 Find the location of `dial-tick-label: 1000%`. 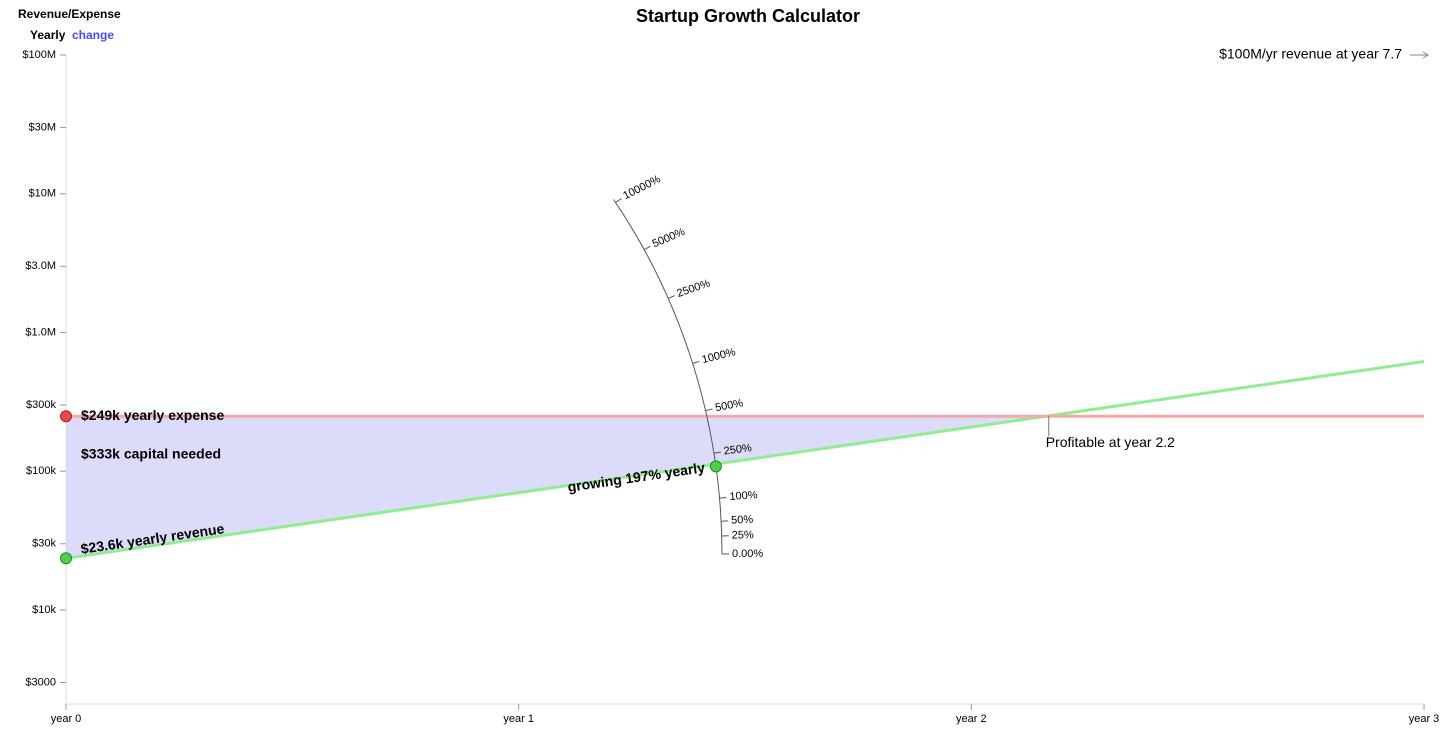

dial-tick-label: 1000% is located at coordinates (719, 356).